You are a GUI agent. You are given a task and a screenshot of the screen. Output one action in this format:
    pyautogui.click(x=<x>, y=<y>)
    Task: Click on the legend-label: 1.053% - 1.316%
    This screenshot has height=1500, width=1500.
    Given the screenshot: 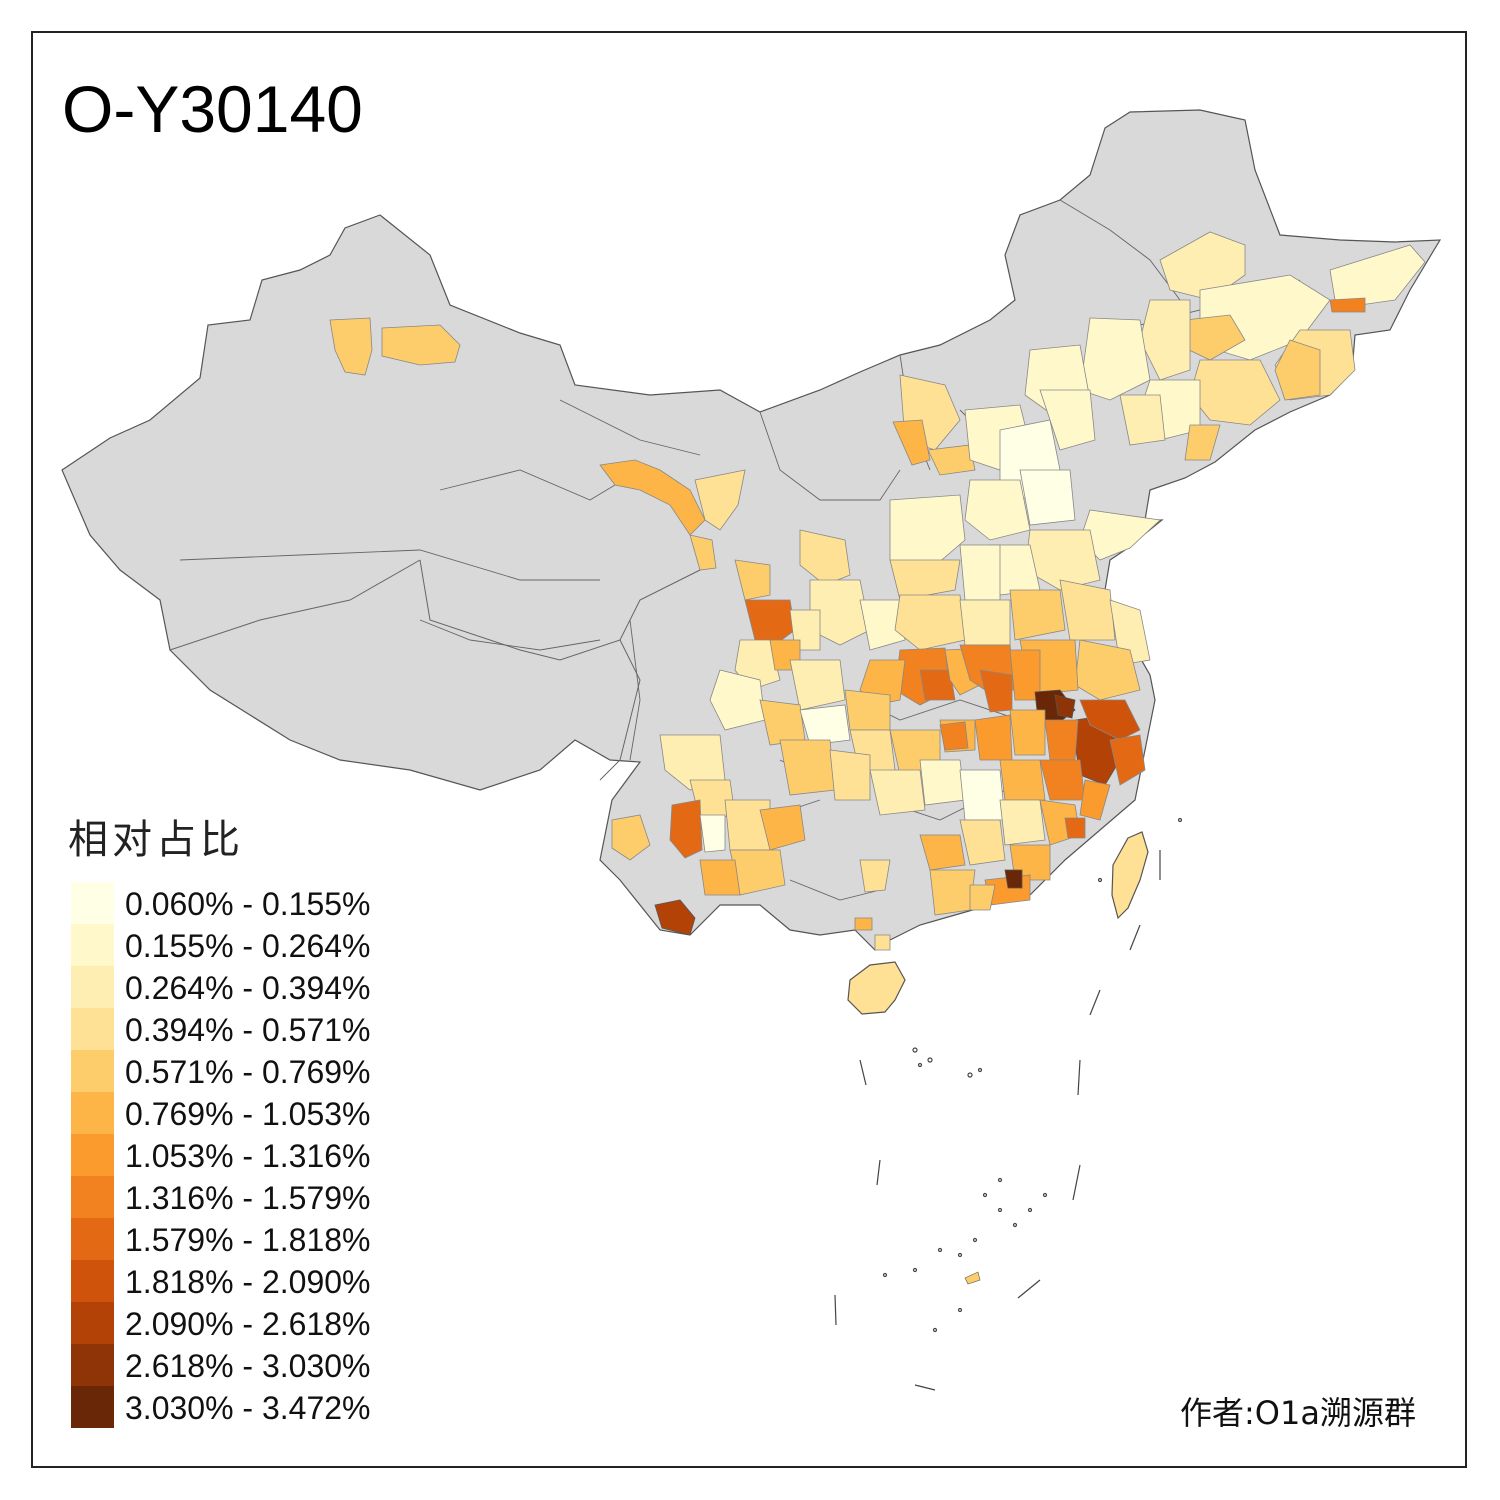 What is the action you would take?
    pyautogui.click(x=248, y=1156)
    